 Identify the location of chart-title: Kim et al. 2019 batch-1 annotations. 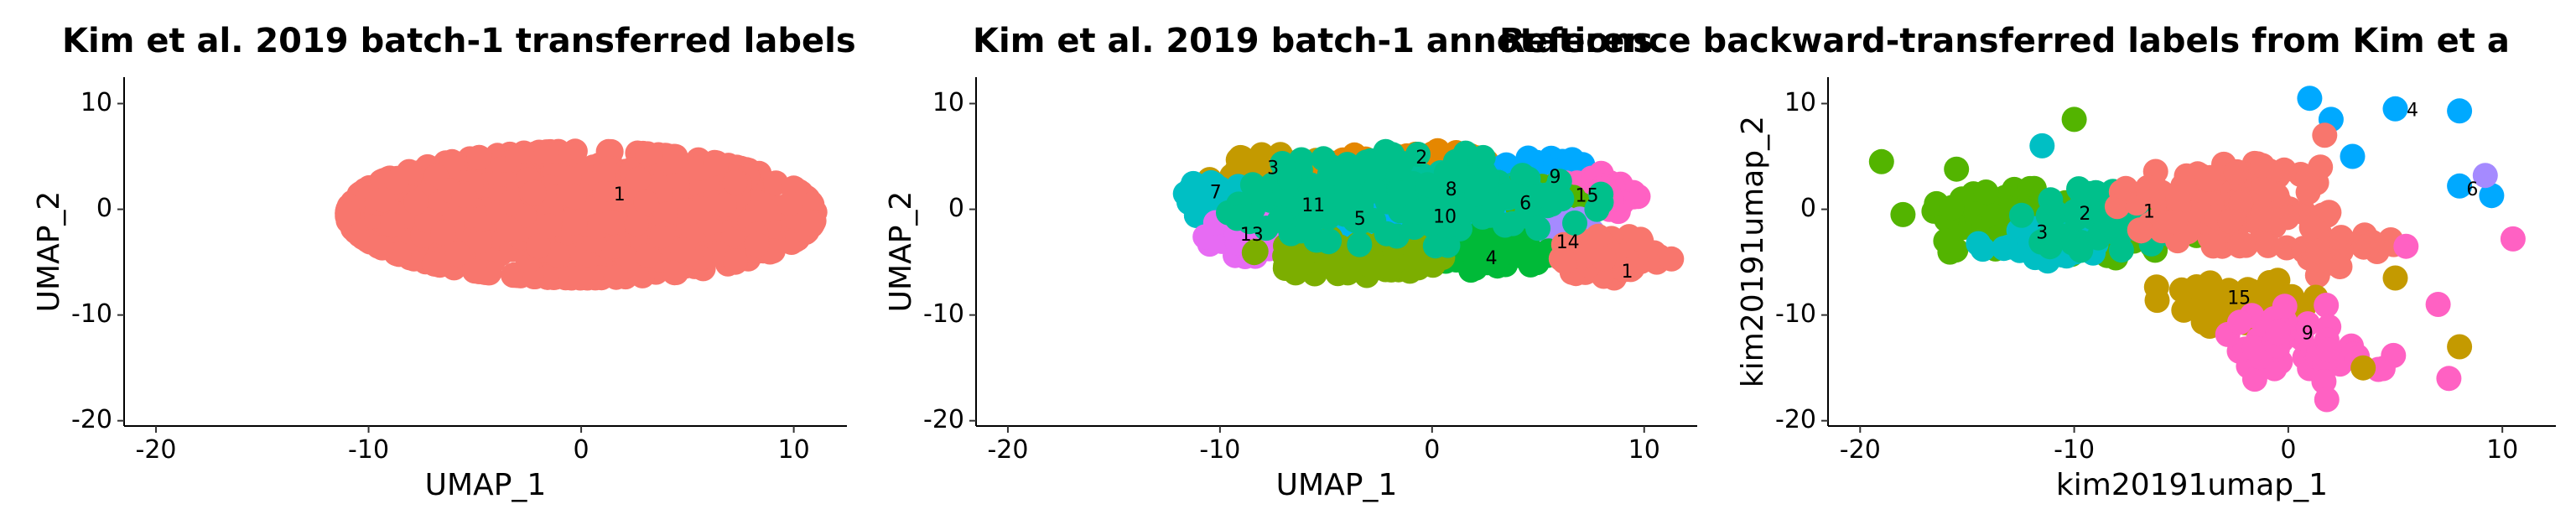
(1313, 41).